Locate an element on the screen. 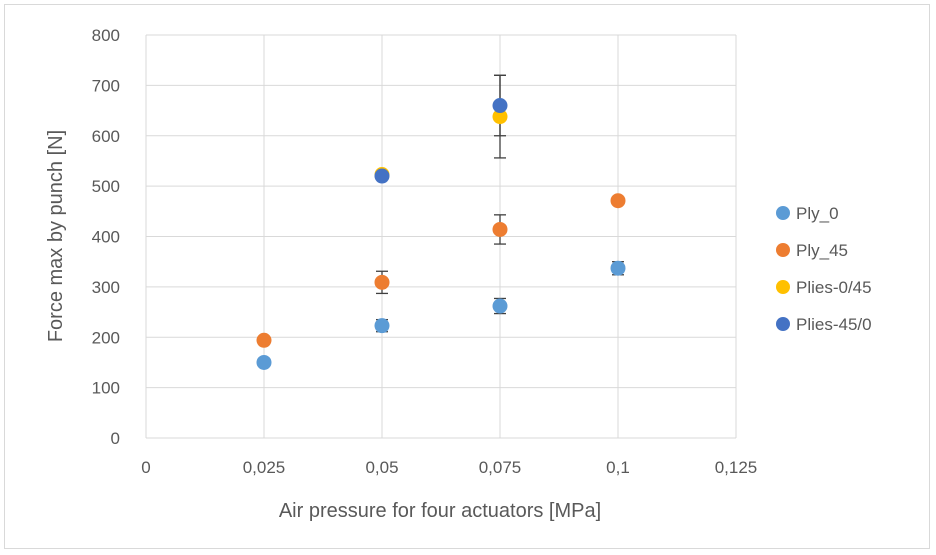  y-tick-label: 700 is located at coordinates (106, 85).